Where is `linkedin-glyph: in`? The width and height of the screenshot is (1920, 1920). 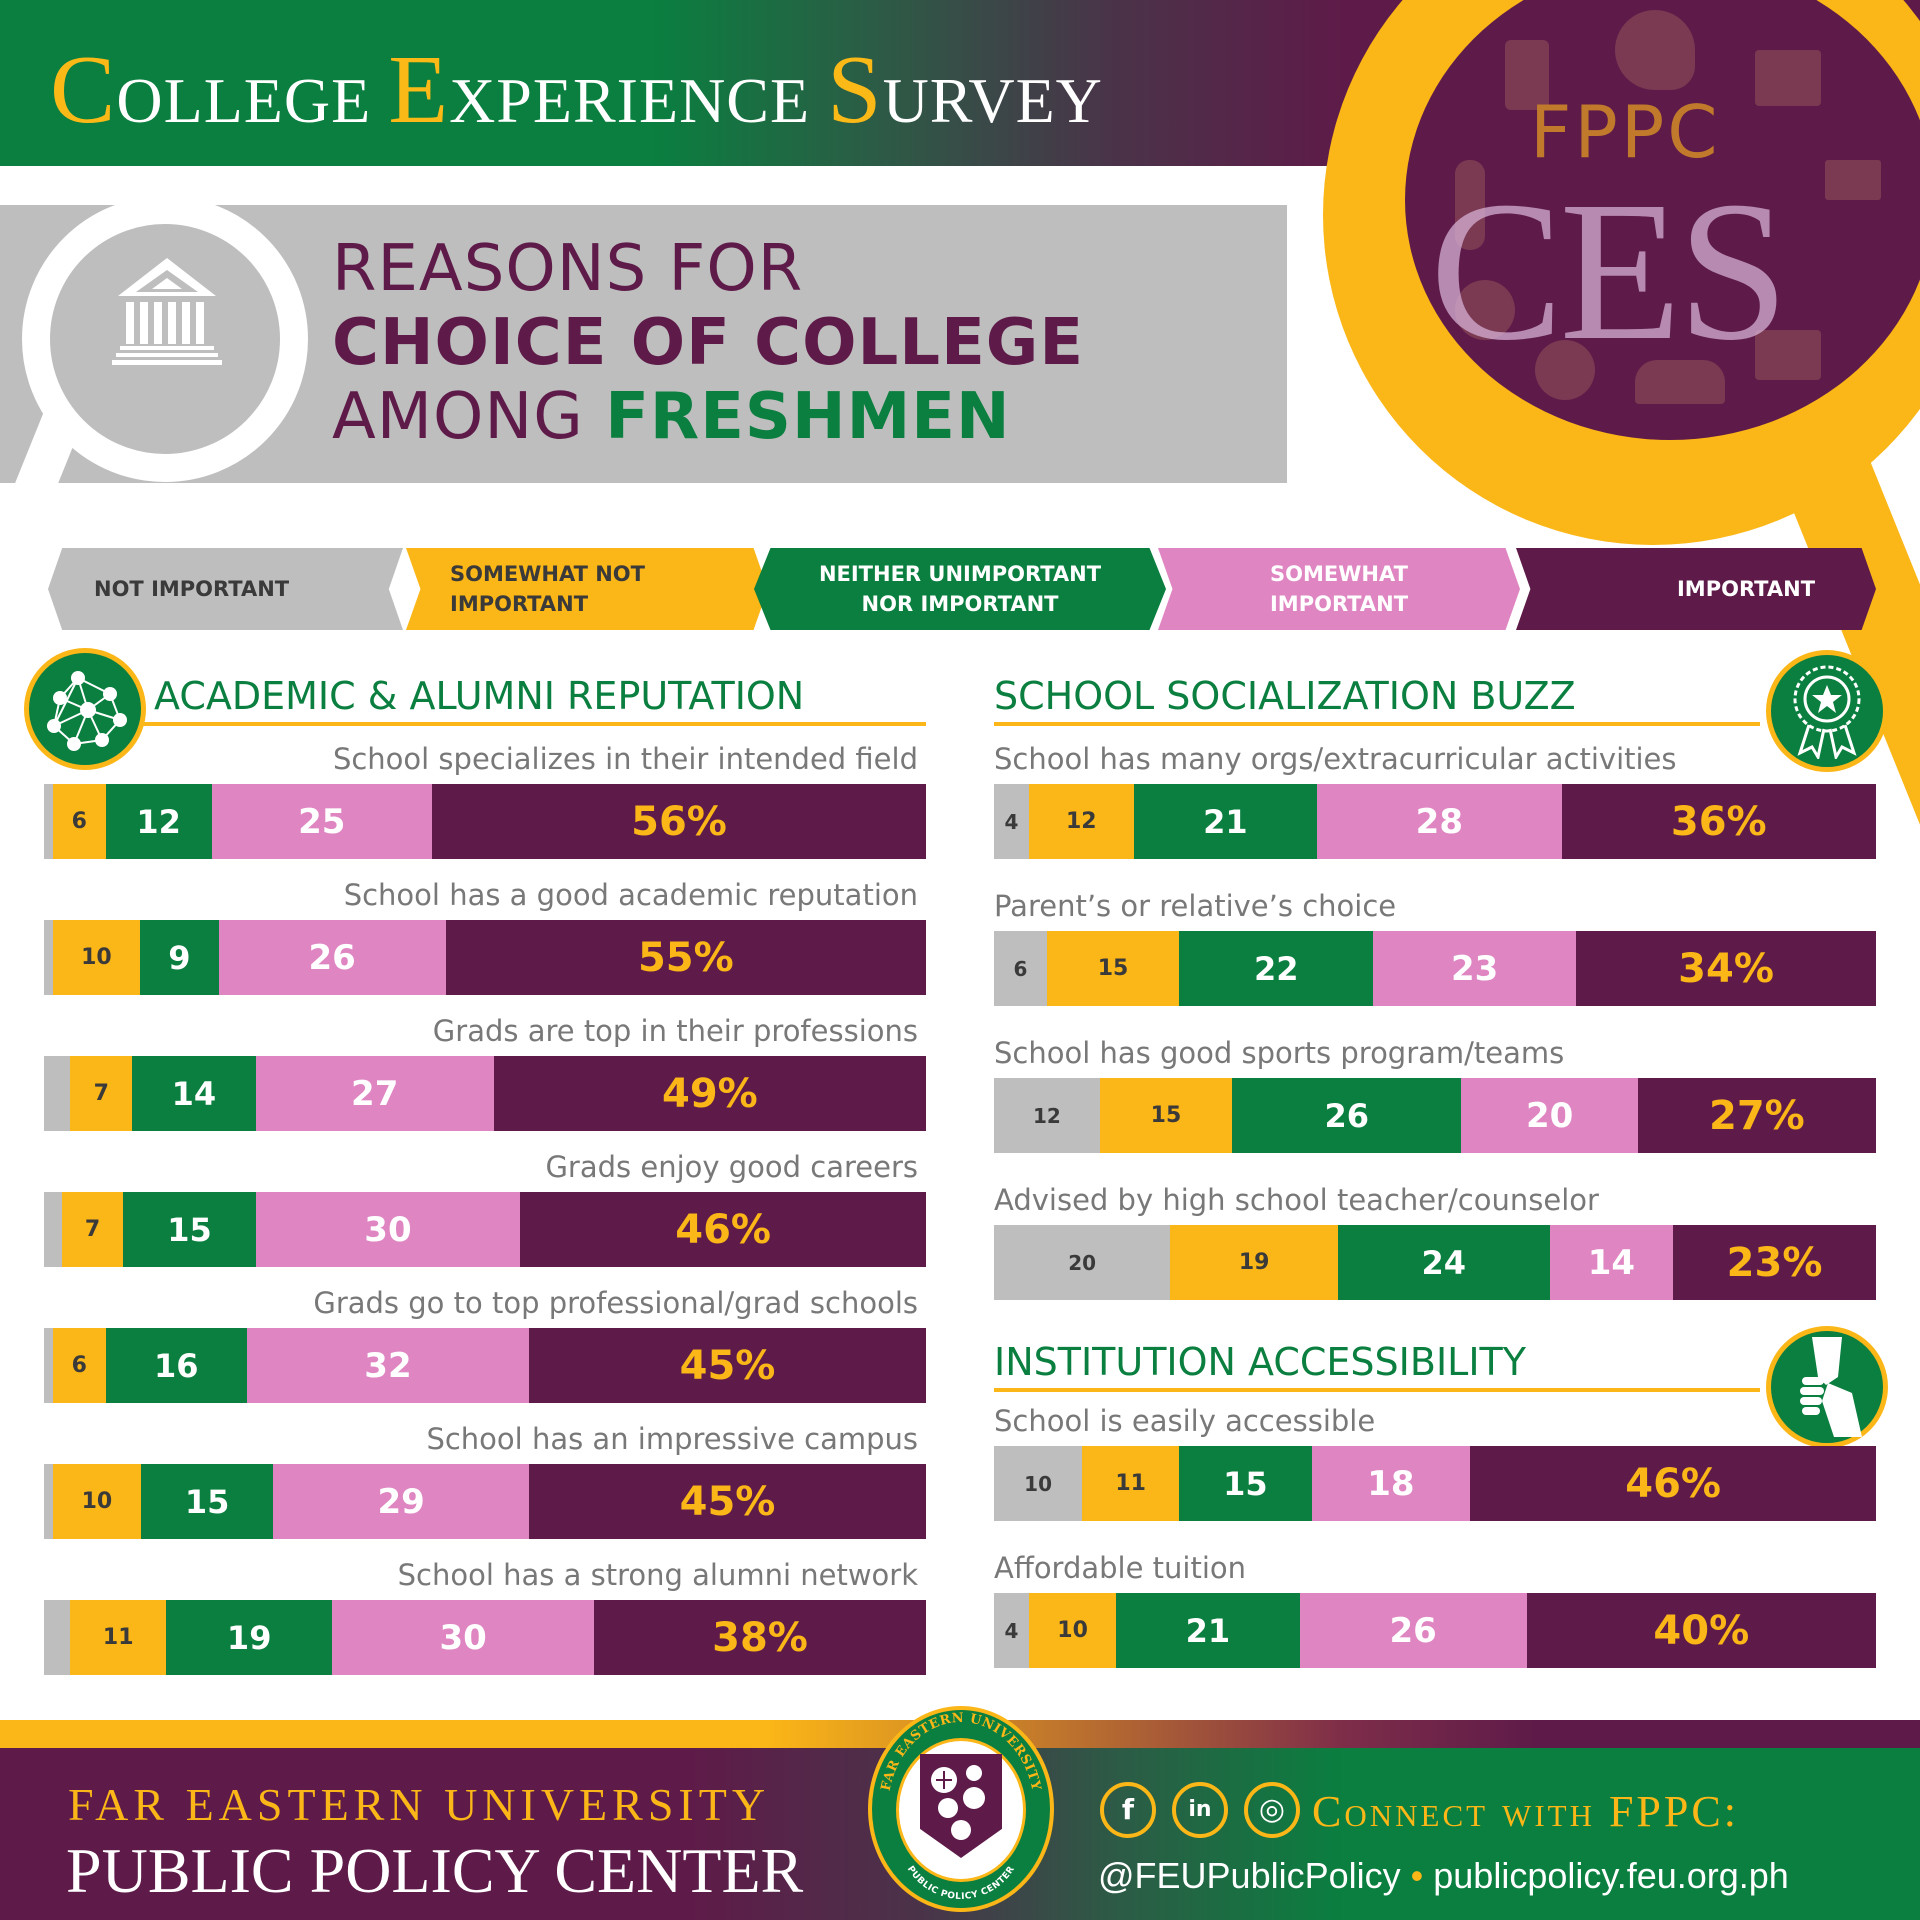
linkedin-glyph: in is located at coordinates (1200, 1809).